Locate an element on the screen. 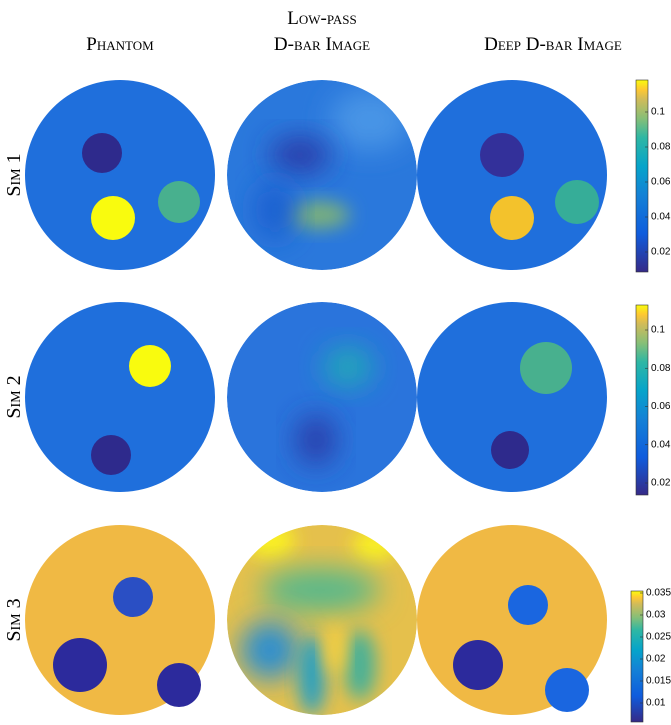  row-label: Sim 1 is located at coordinates (14, 174).